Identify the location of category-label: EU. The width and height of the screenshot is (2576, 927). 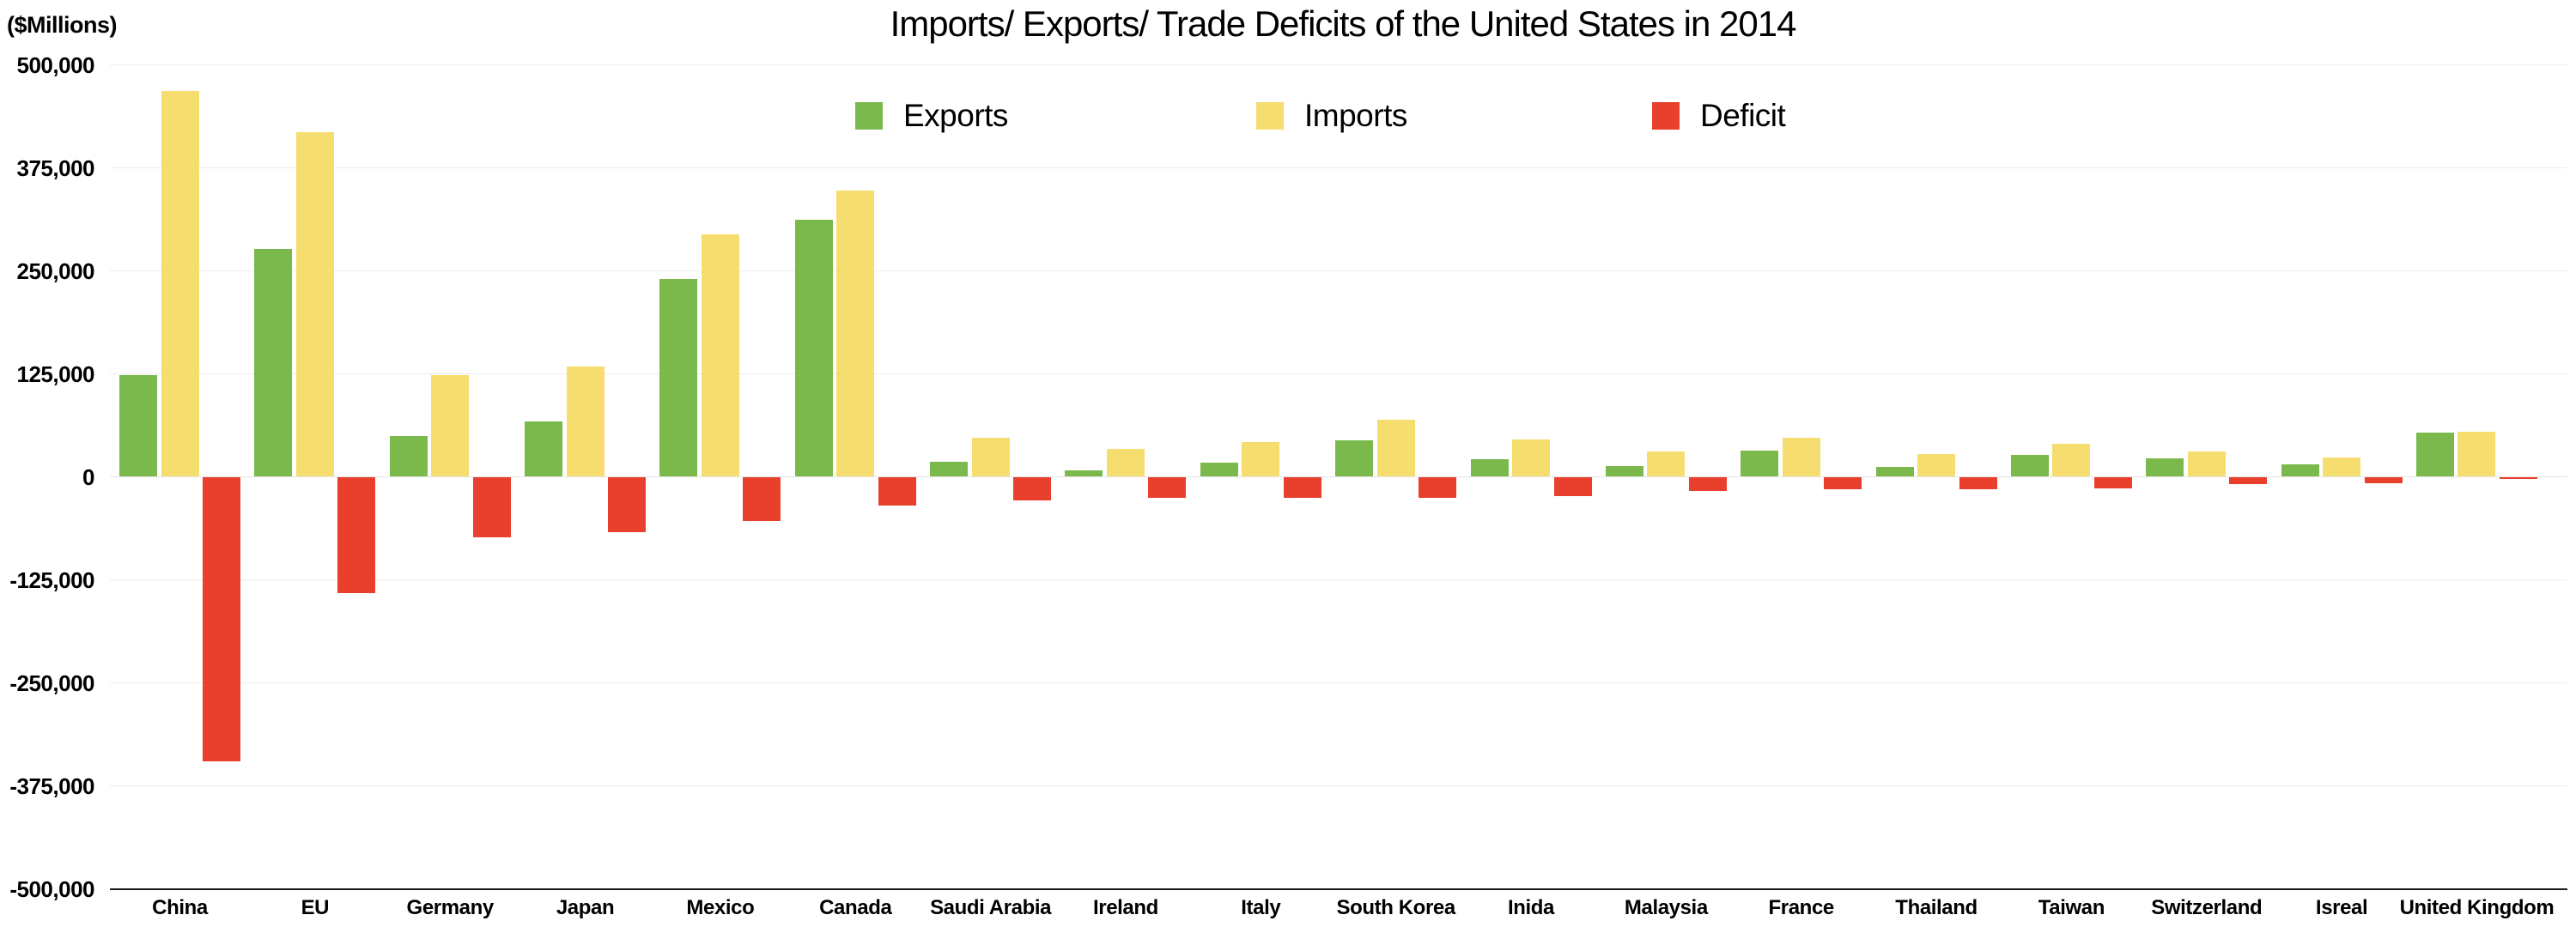
(315, 907).